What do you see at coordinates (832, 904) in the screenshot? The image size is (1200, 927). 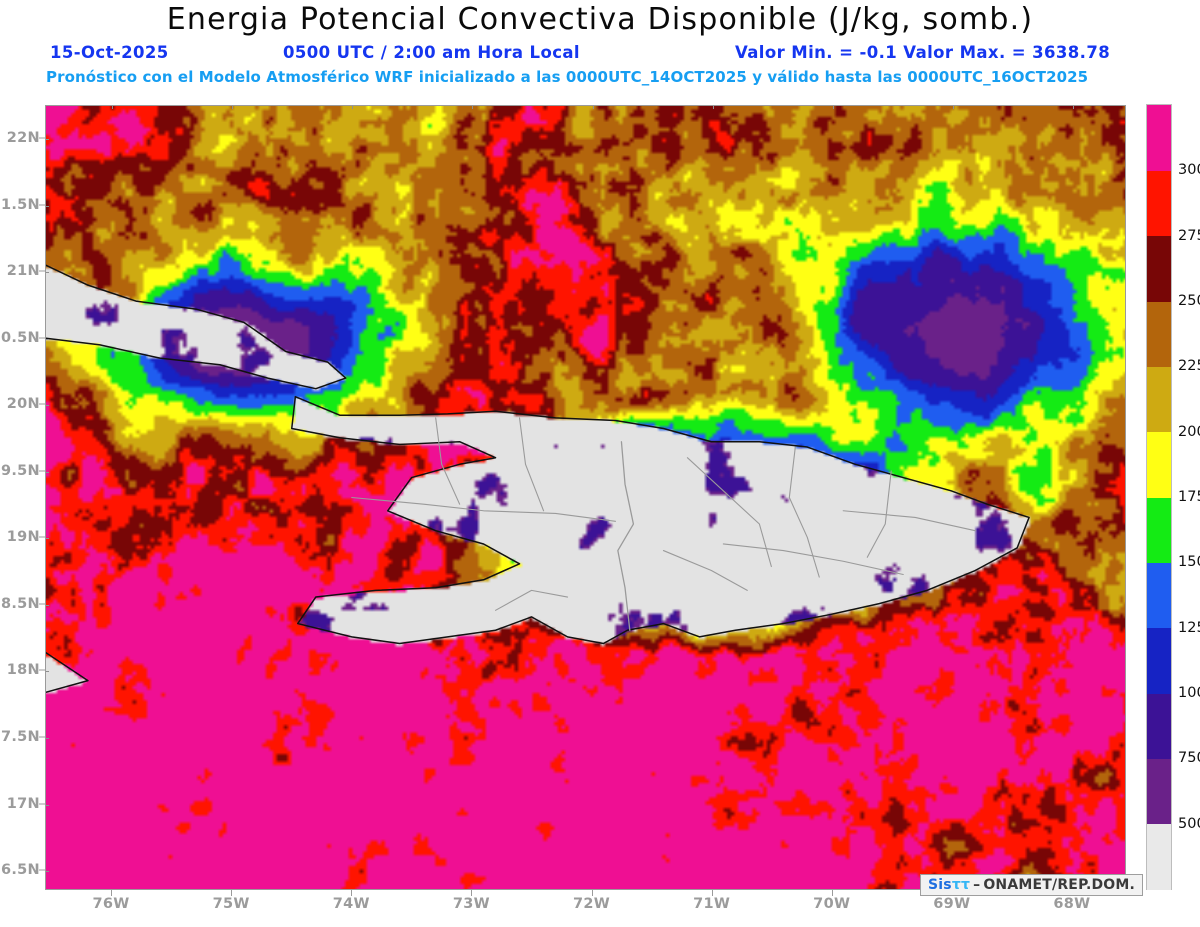 I see `lon-label-70W: 70W` at bounding box center [832, 904].